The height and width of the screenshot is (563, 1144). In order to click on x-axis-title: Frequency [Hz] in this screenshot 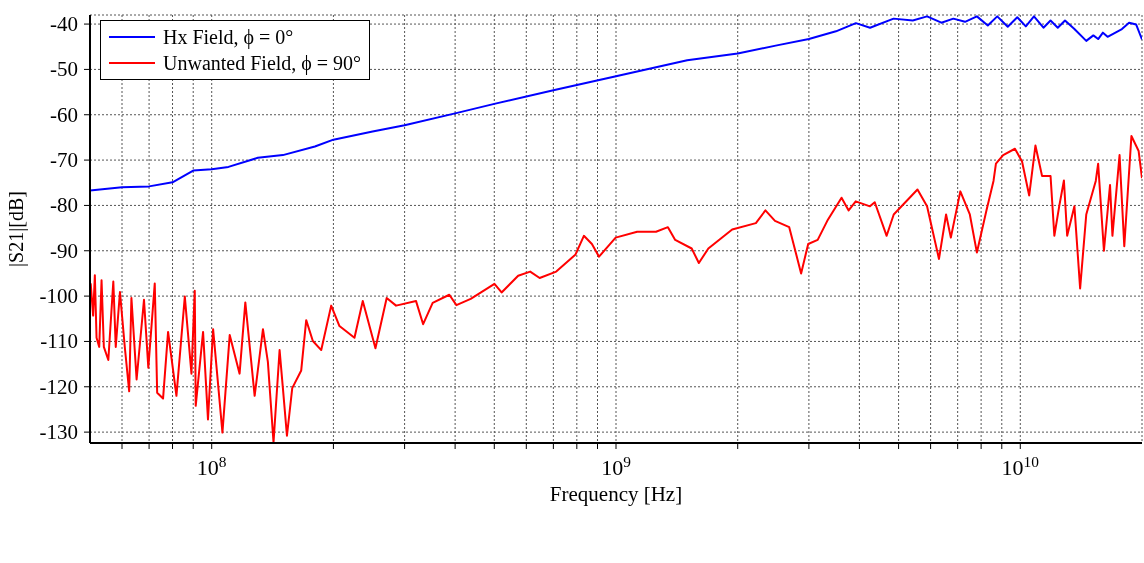, I will do `click(616, 494)`.